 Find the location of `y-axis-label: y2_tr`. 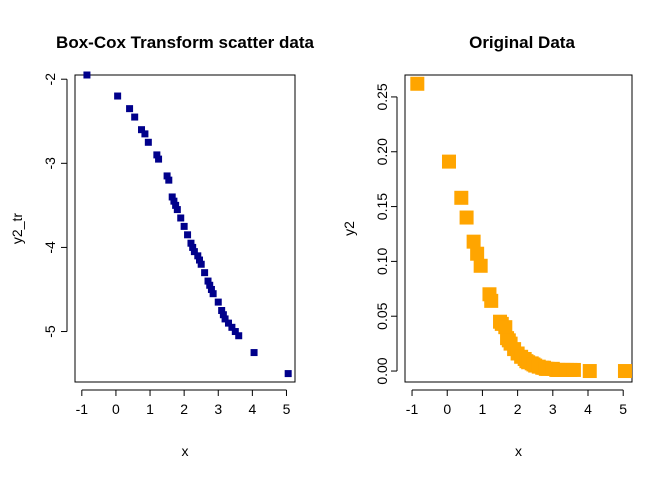

y-axis-label: y2_tr is located at coordinates (17, 228).